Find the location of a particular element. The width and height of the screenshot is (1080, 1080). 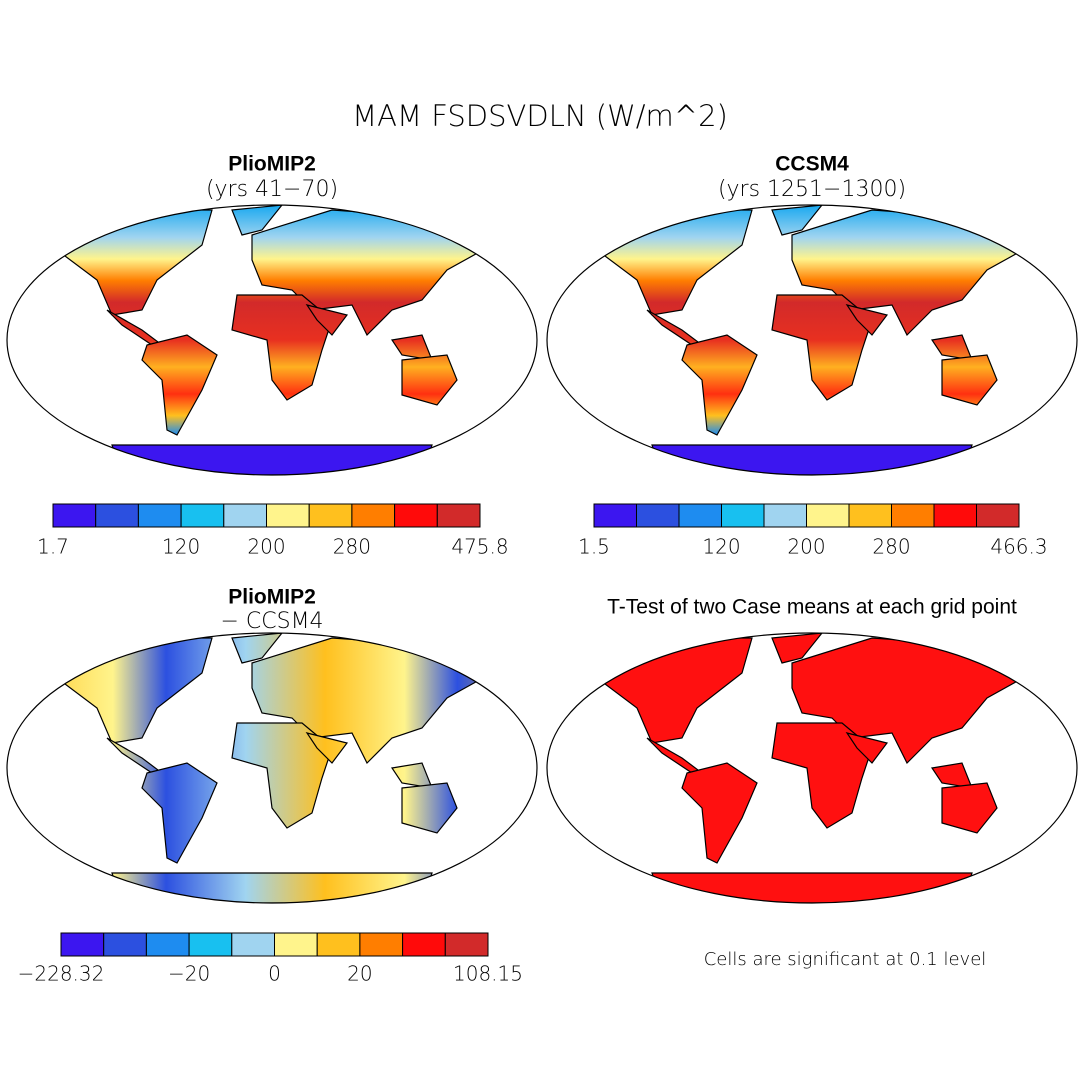

figure-title: MAM FSDSVDLN (W/m^2) is located at coordinates (540, 116).